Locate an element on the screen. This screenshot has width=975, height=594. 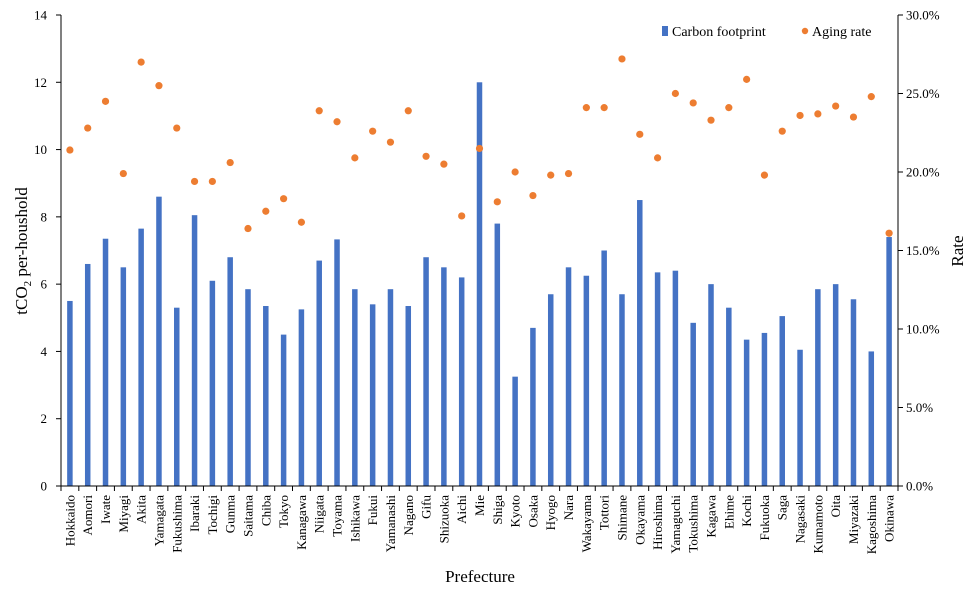
aging-point-nagasaki is located at coordinates (800, 115).